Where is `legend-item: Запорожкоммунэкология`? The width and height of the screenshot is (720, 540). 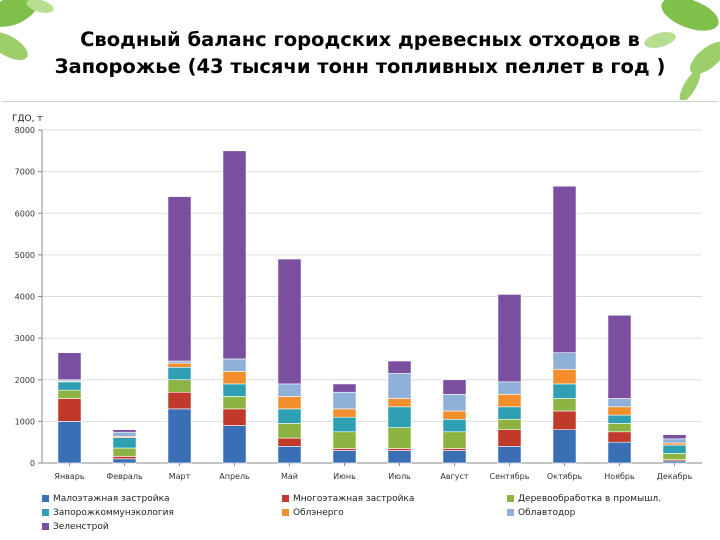
legend-item: Запорожкоммунэкология is located at coordinates (108, 513).